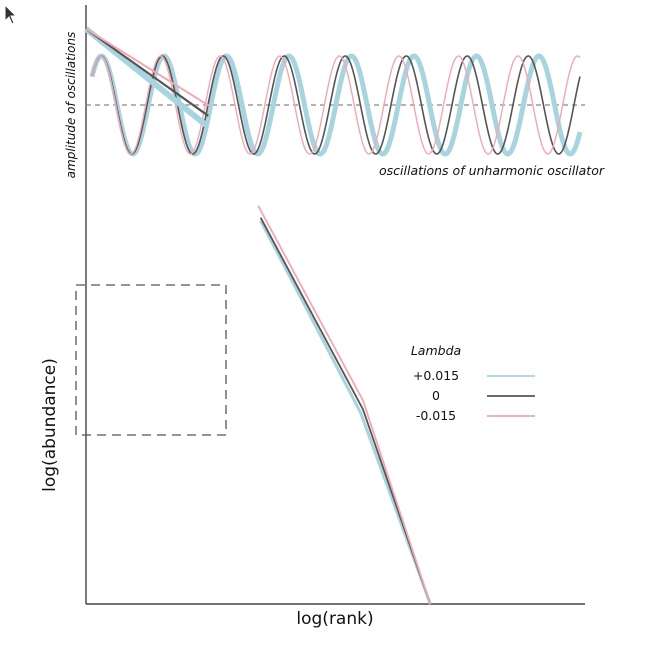 This screenshot has width=663, height=660. What do you see at coordinates (436, 415) in the screenshot?
I see `legend-label-2: -0.015` at bounding box center [436, 415].